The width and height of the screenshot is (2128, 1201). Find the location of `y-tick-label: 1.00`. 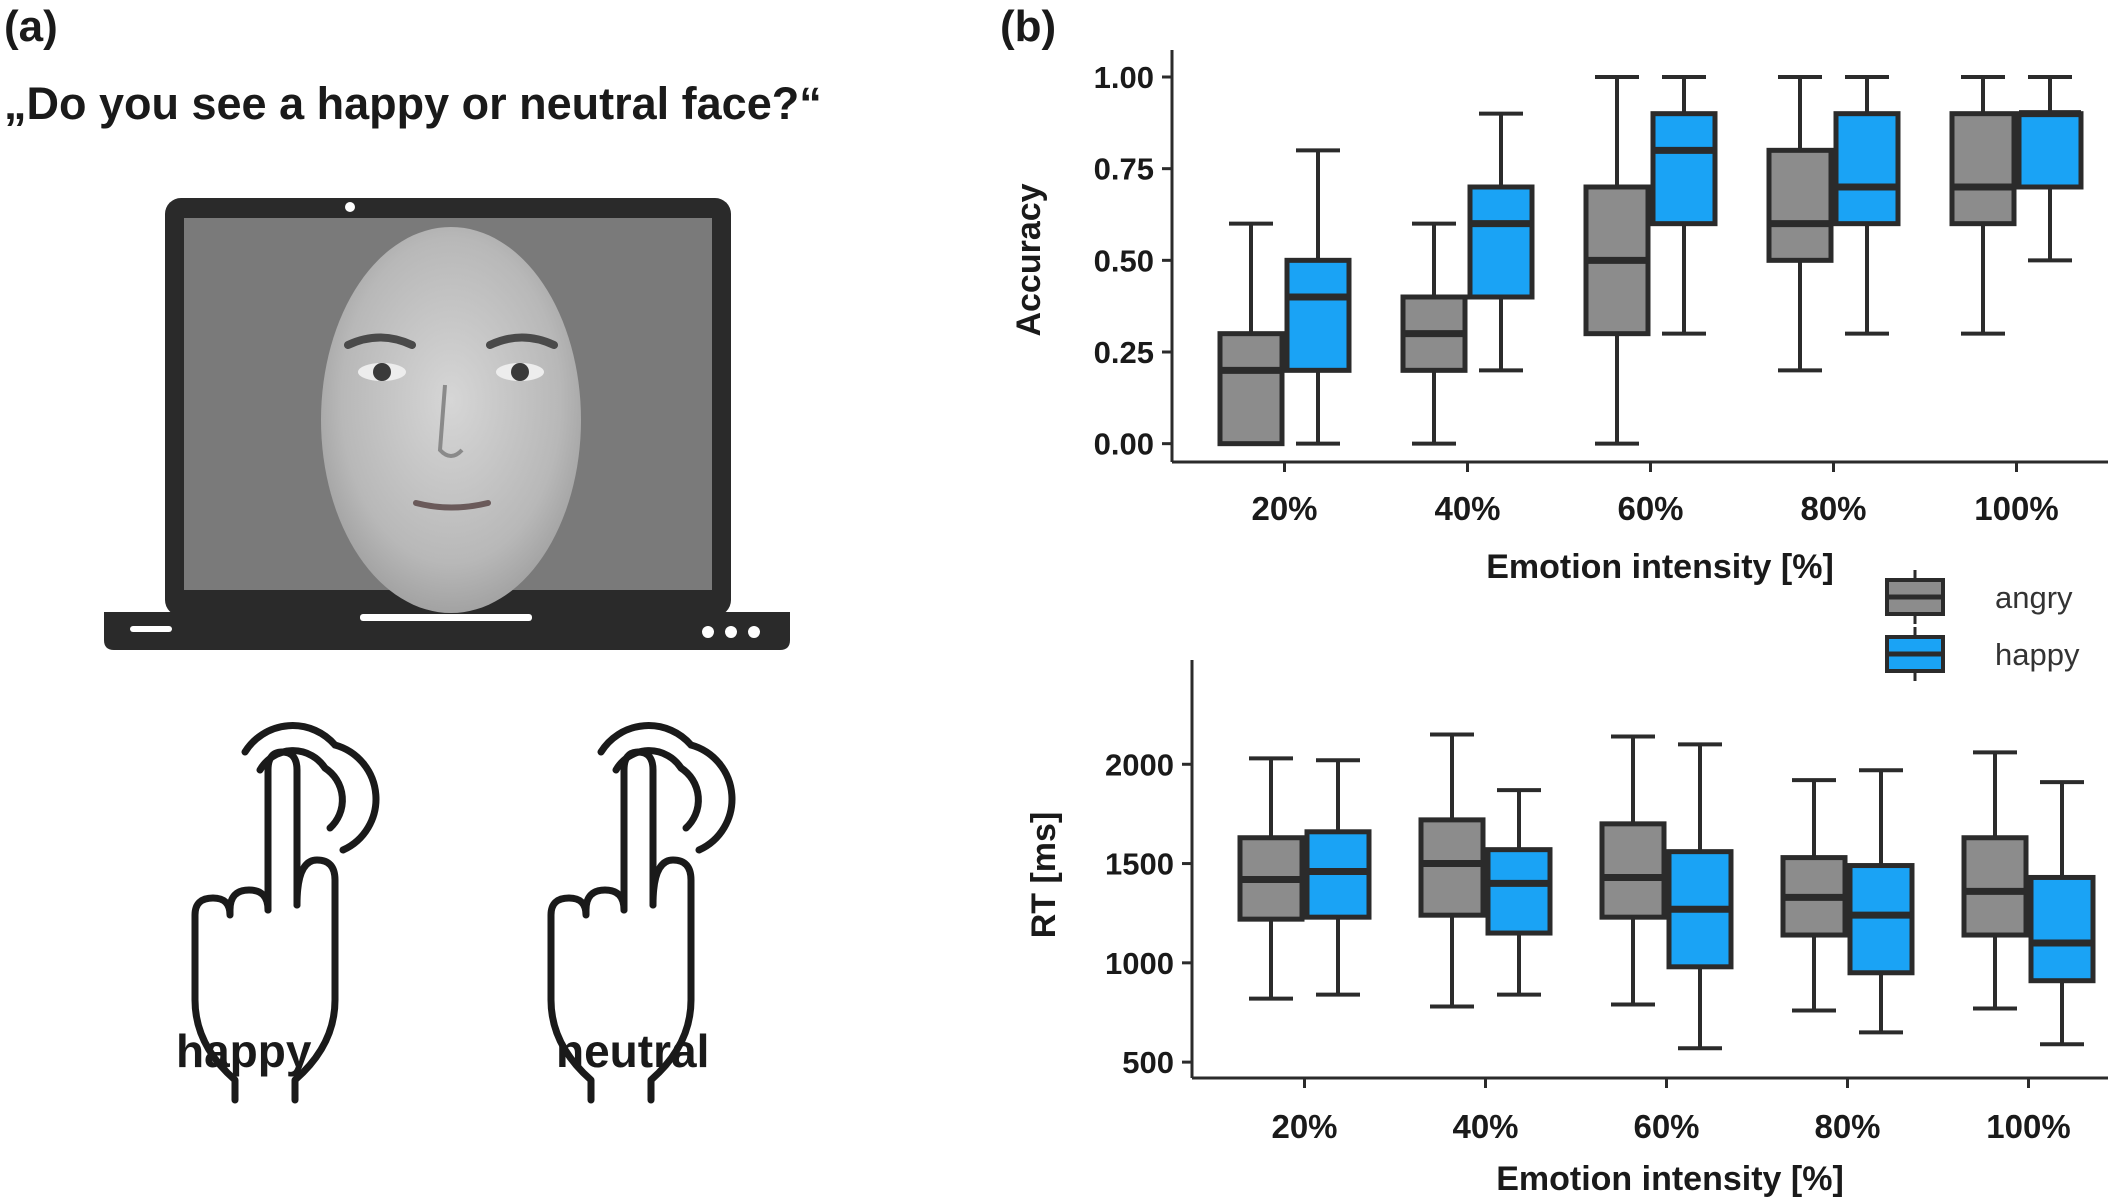

y-tick-label: 1.00 is located at coordinates (1124, 77).